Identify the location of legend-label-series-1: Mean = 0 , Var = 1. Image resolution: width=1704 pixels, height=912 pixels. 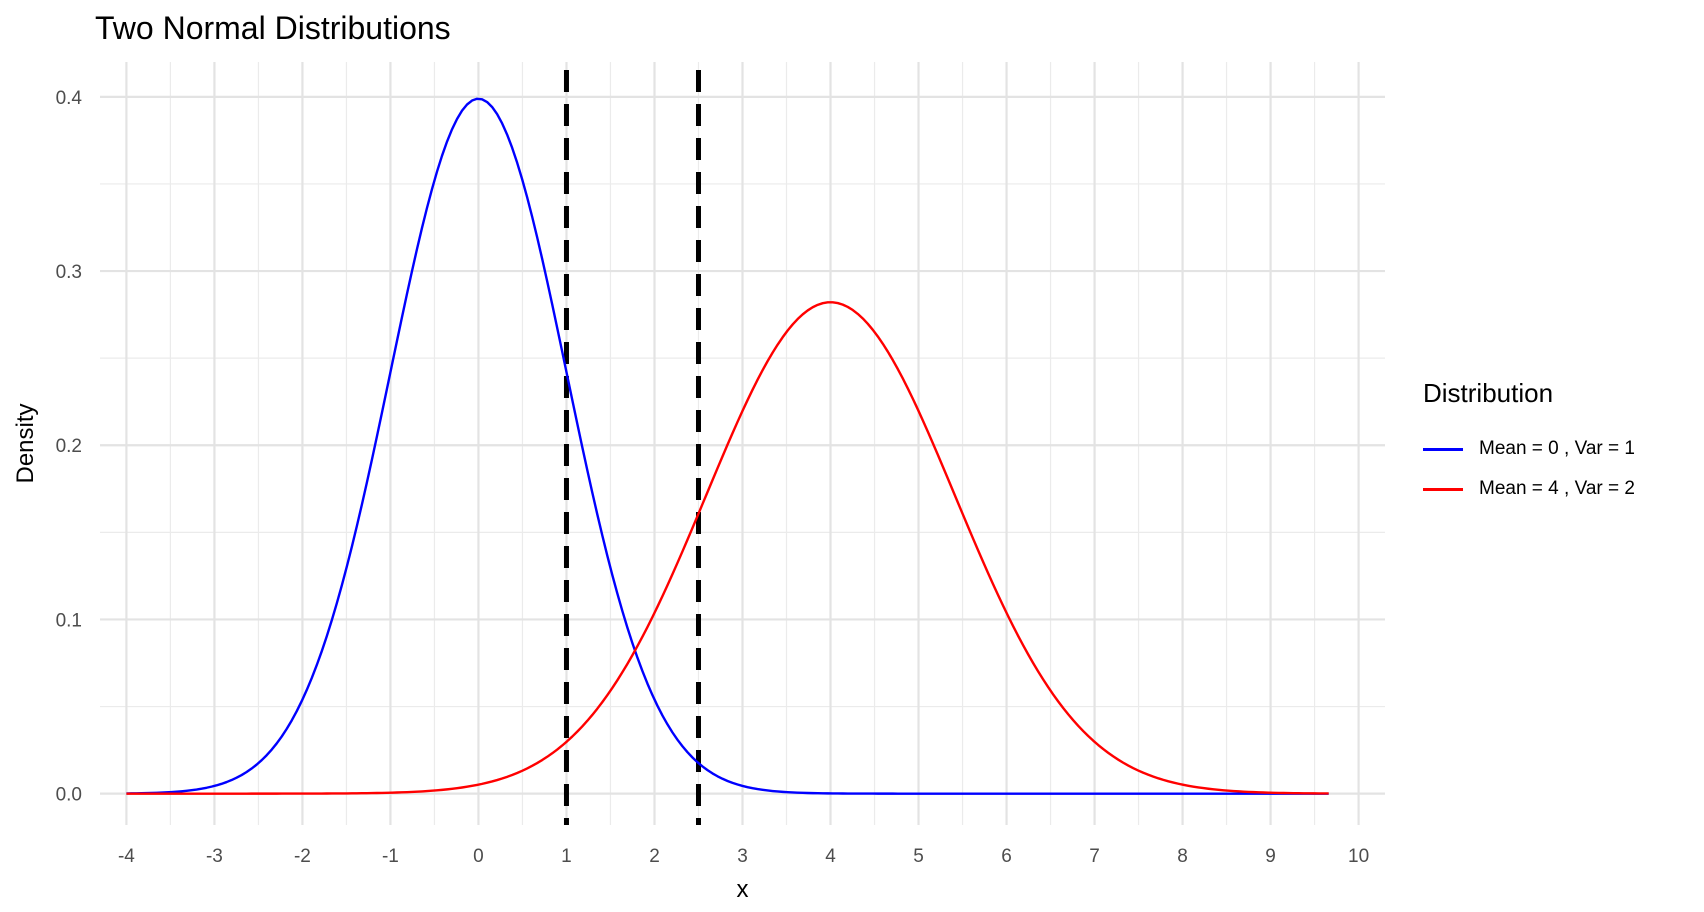
(1557, 448).